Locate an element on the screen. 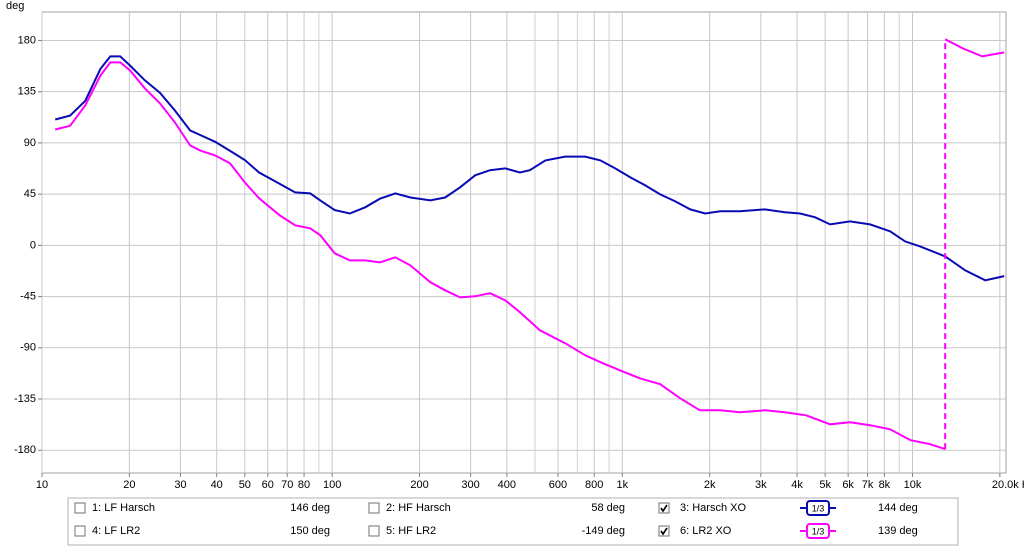 The width and height of the screenshot is (1024, 551). x-tick-label: 50 is located at coordinates (245, 485).